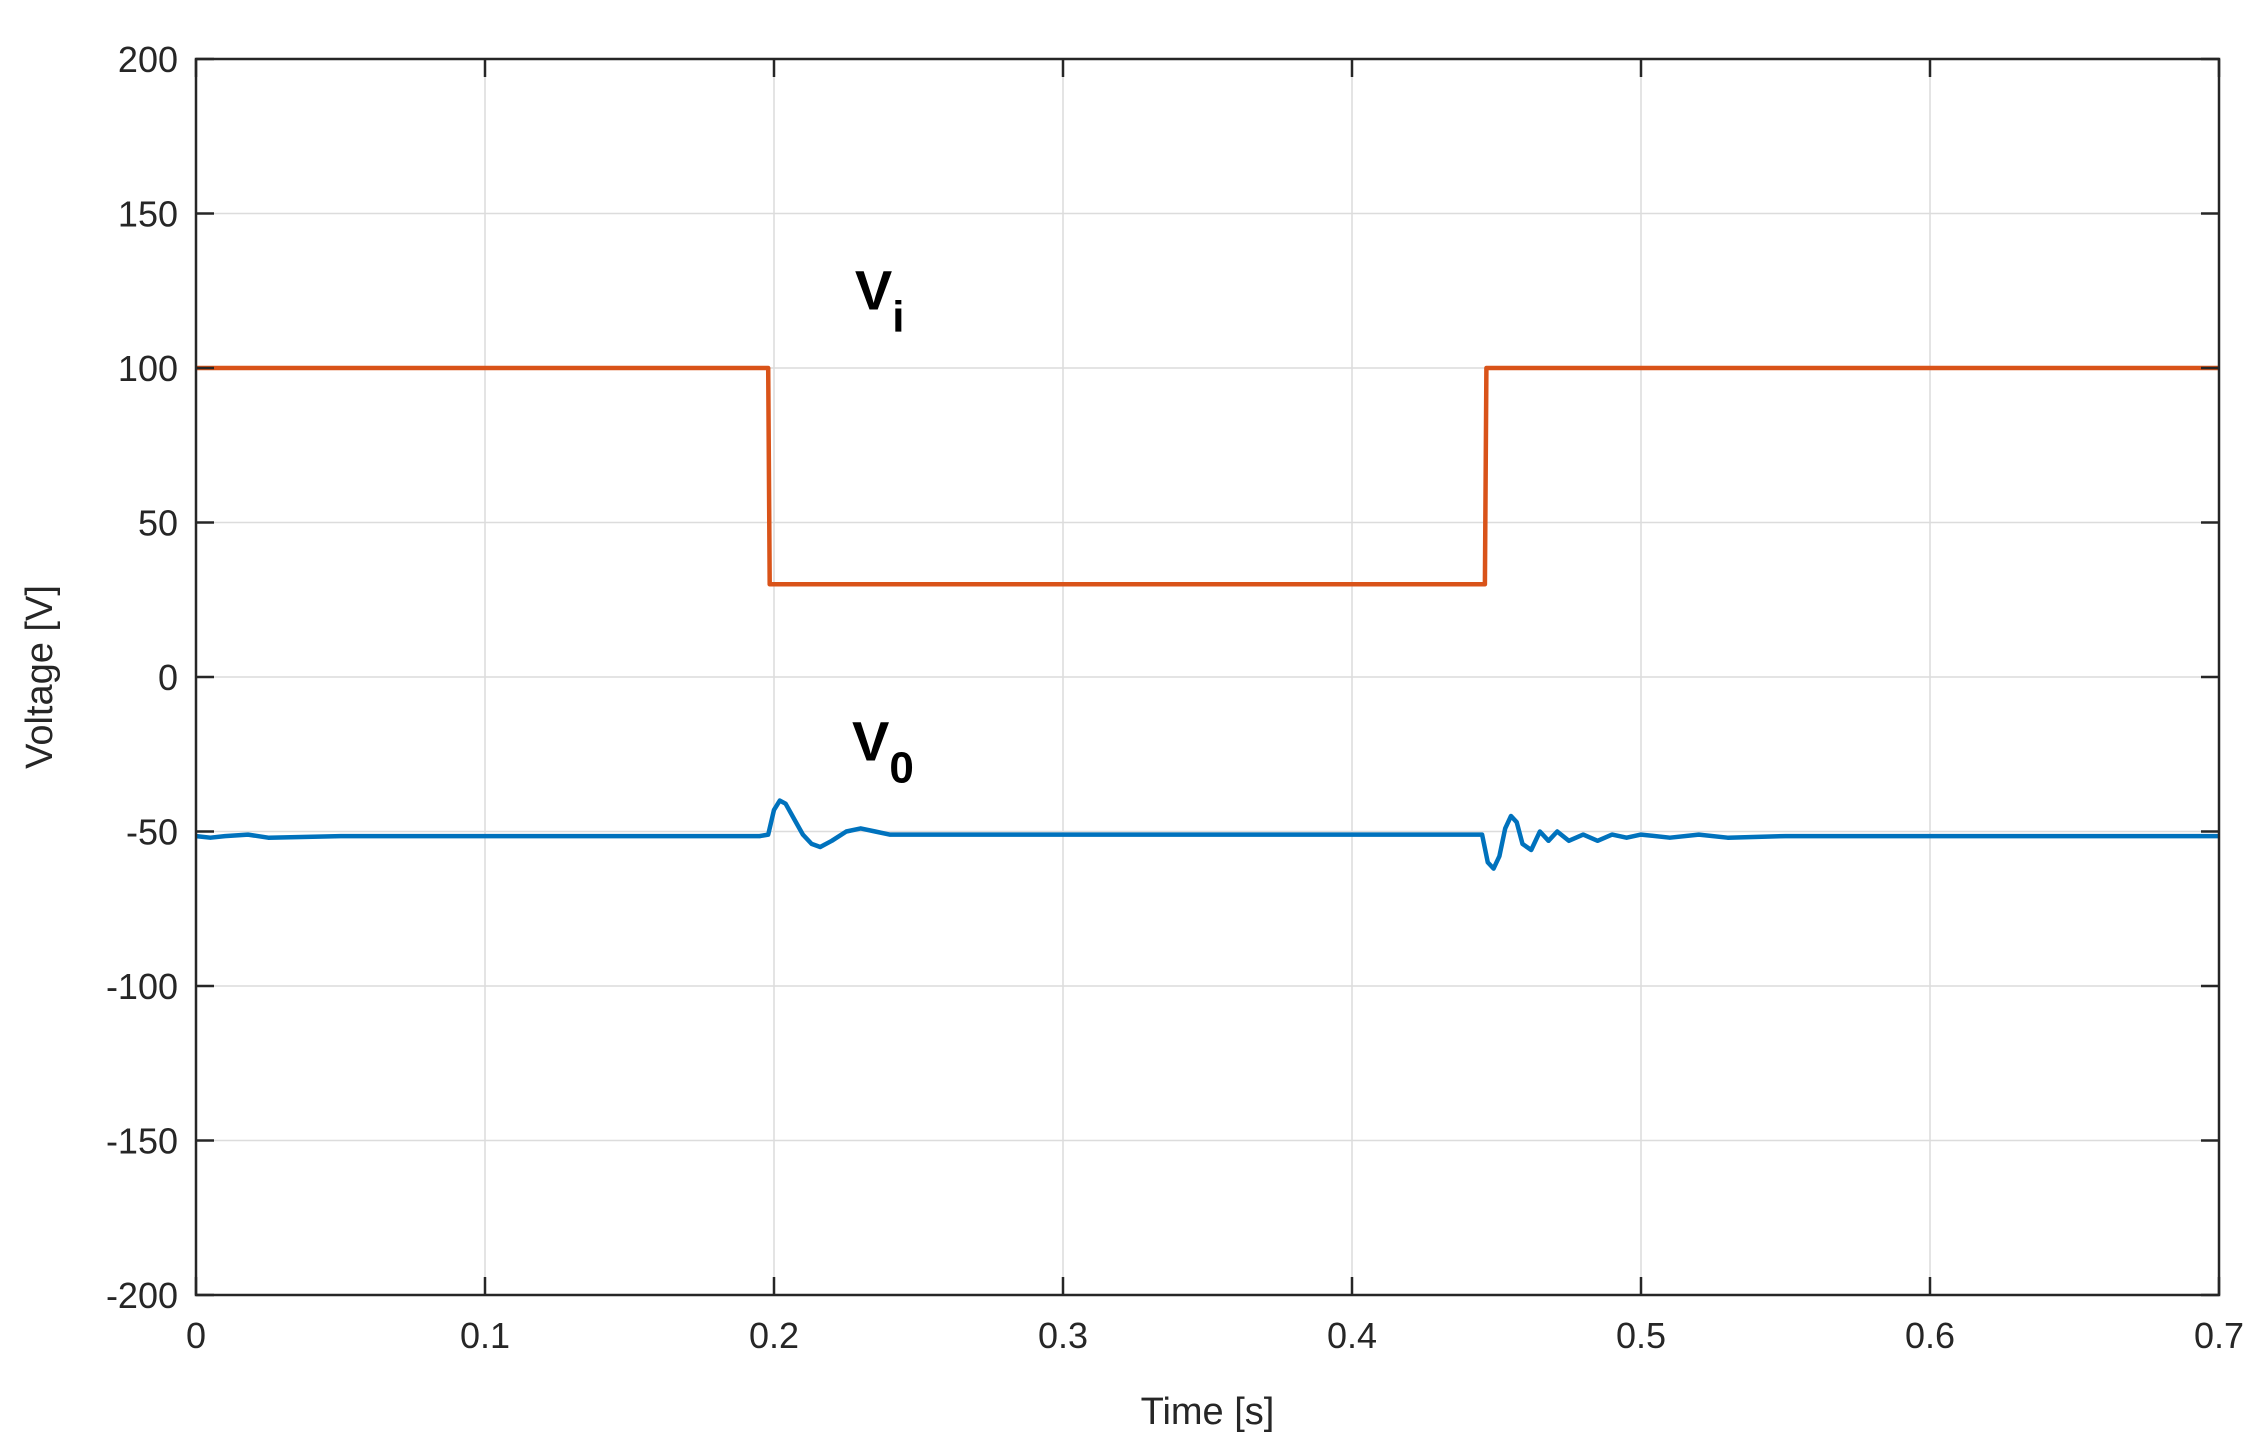 This screenshot has height=1455, width=2265. Describe the element at coordinates (148, 59) in the screenshot. I see `y-tick-label: 200` at that location.